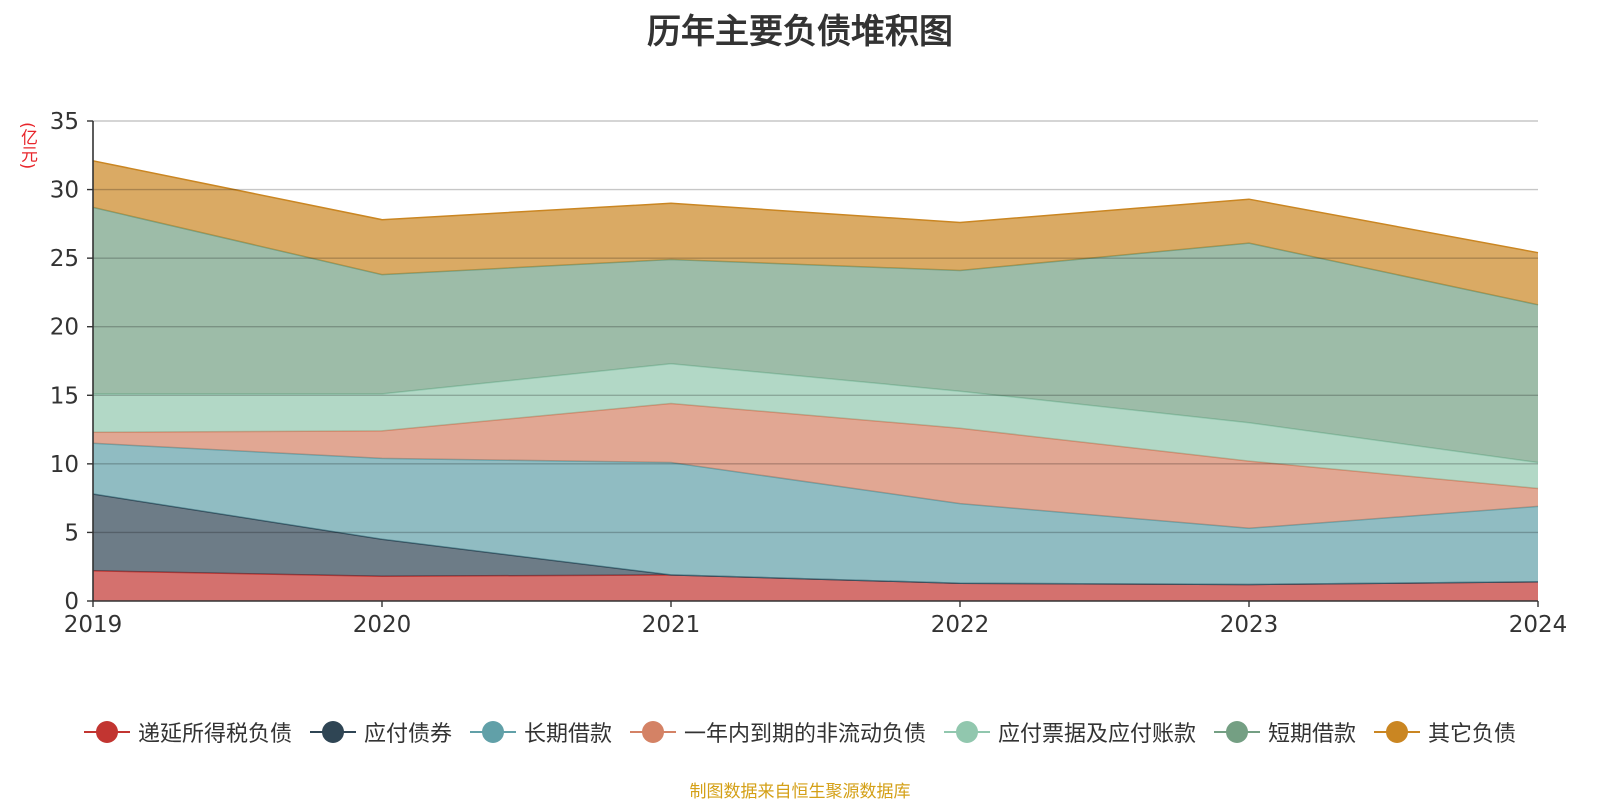  I want to click on y-tick-label: 25, so click(64, 259).